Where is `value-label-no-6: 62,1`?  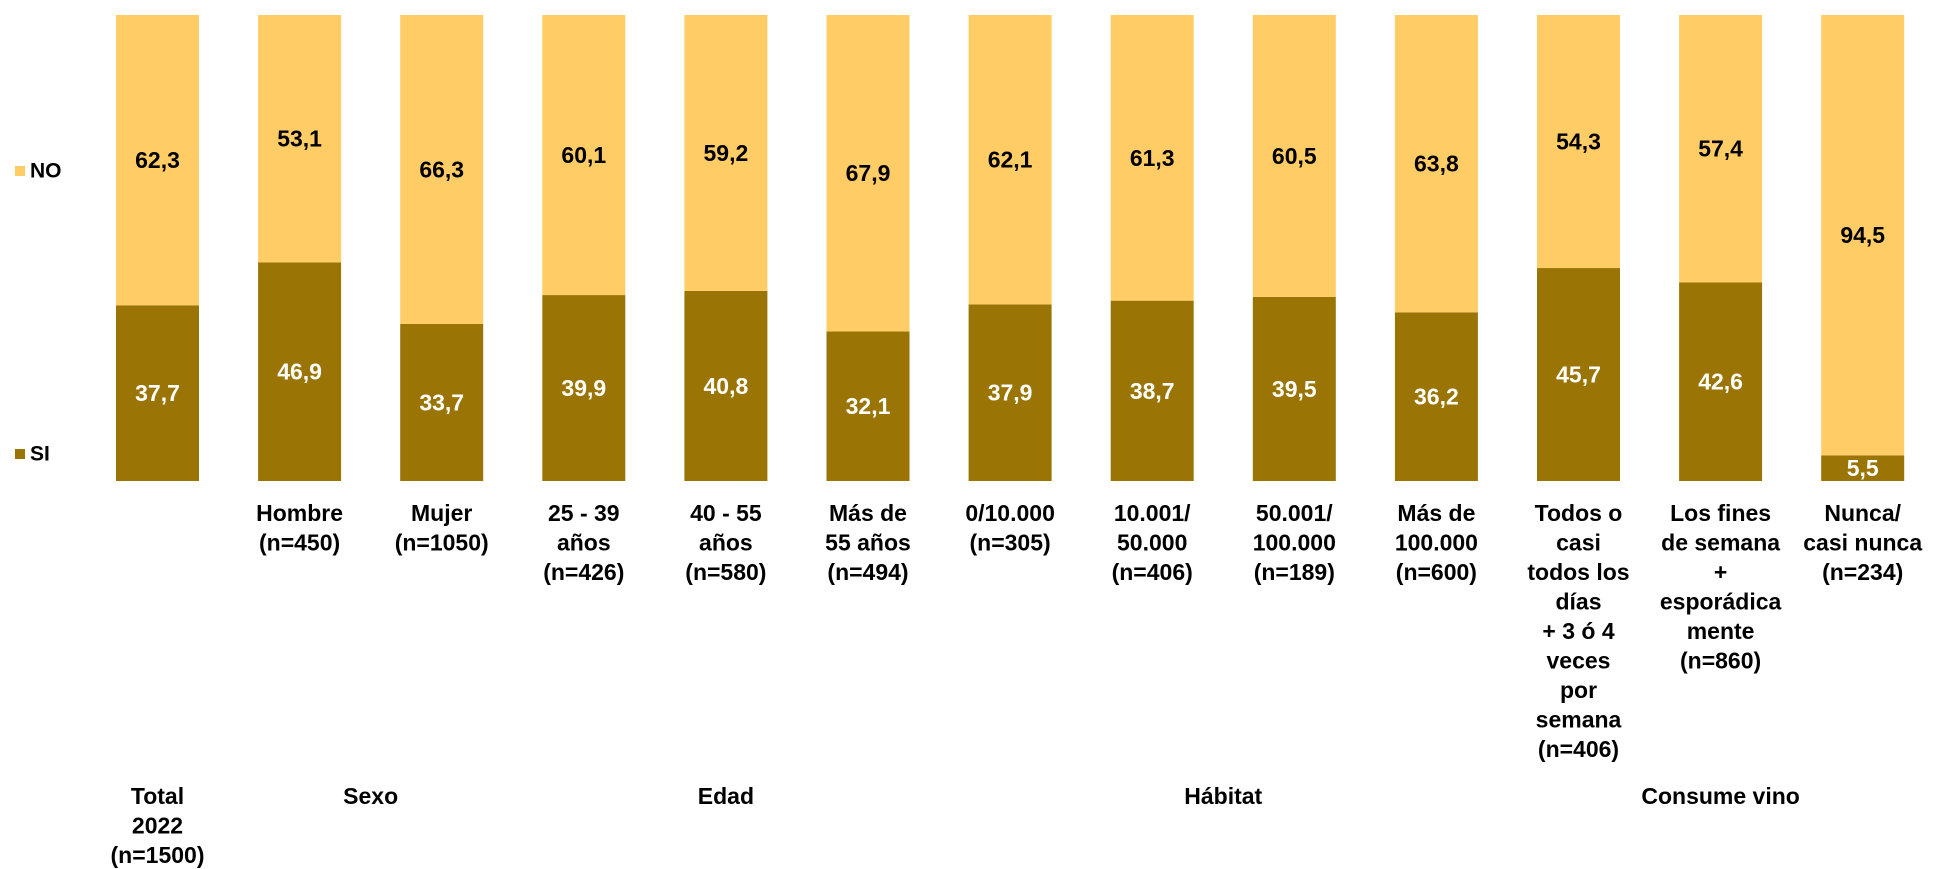
value-label-no-6: 62,1 is located at coordinates (1010, 160).